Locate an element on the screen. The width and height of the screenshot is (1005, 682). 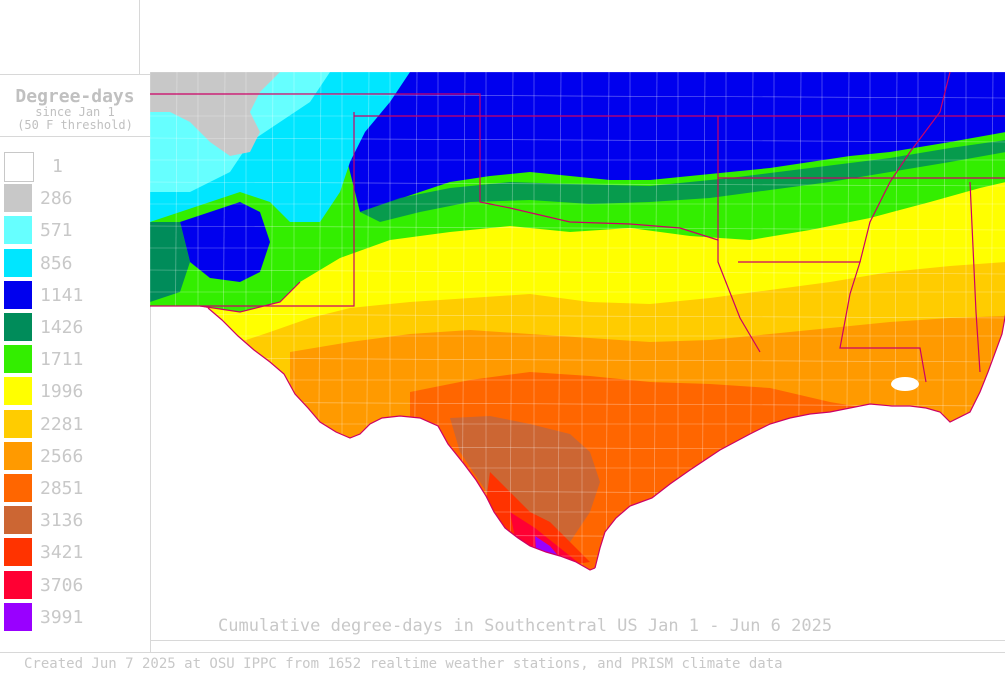
legend-label: 1 is located at coordinates (57, 166).